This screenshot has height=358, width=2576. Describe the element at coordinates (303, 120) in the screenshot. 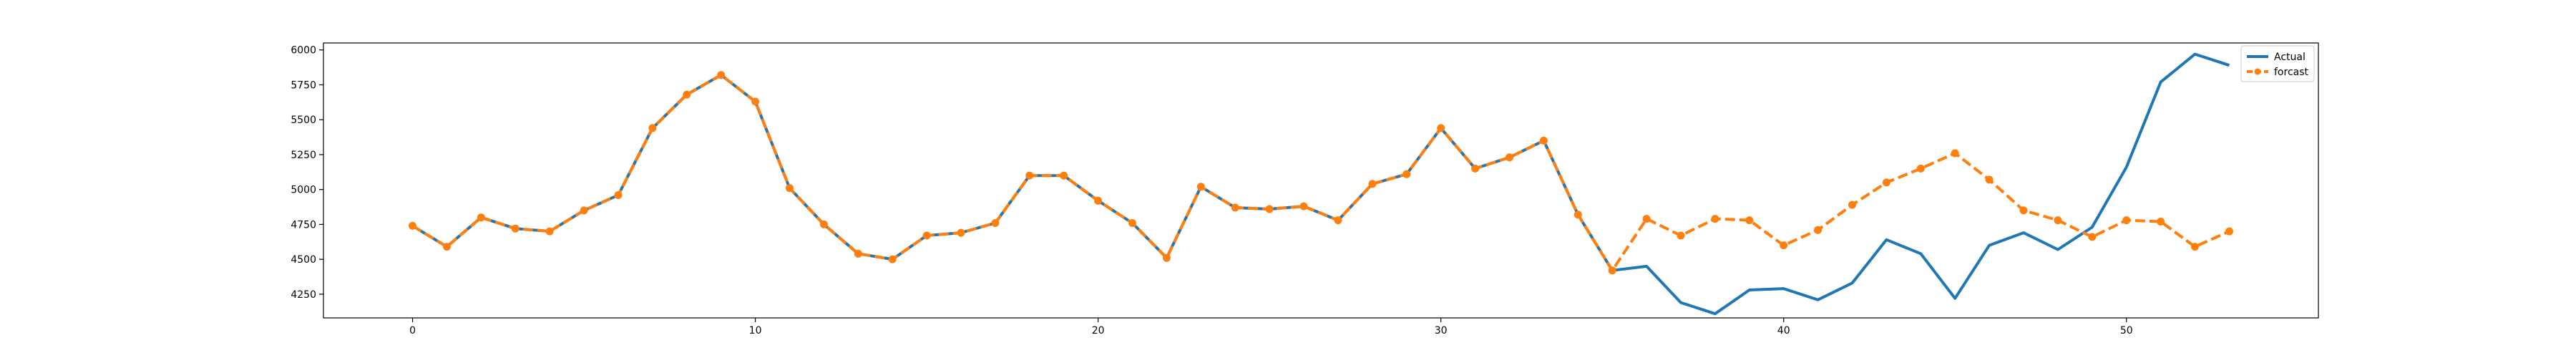

I see `y-tick-label: 5500` at that location.